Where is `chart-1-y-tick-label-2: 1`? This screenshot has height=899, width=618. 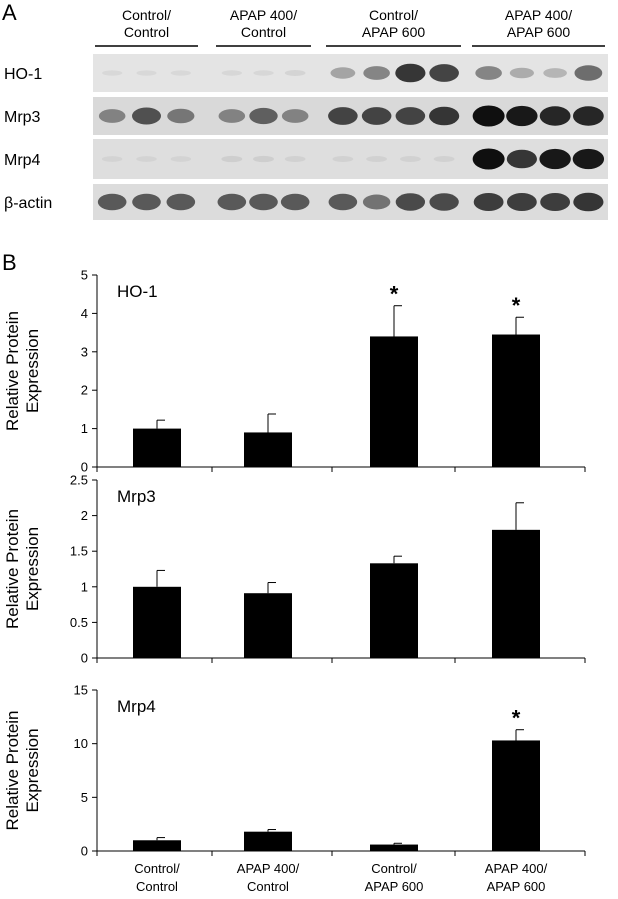 chart-1-y-tick-label-2: 1 is located at coordinates (84, 428).